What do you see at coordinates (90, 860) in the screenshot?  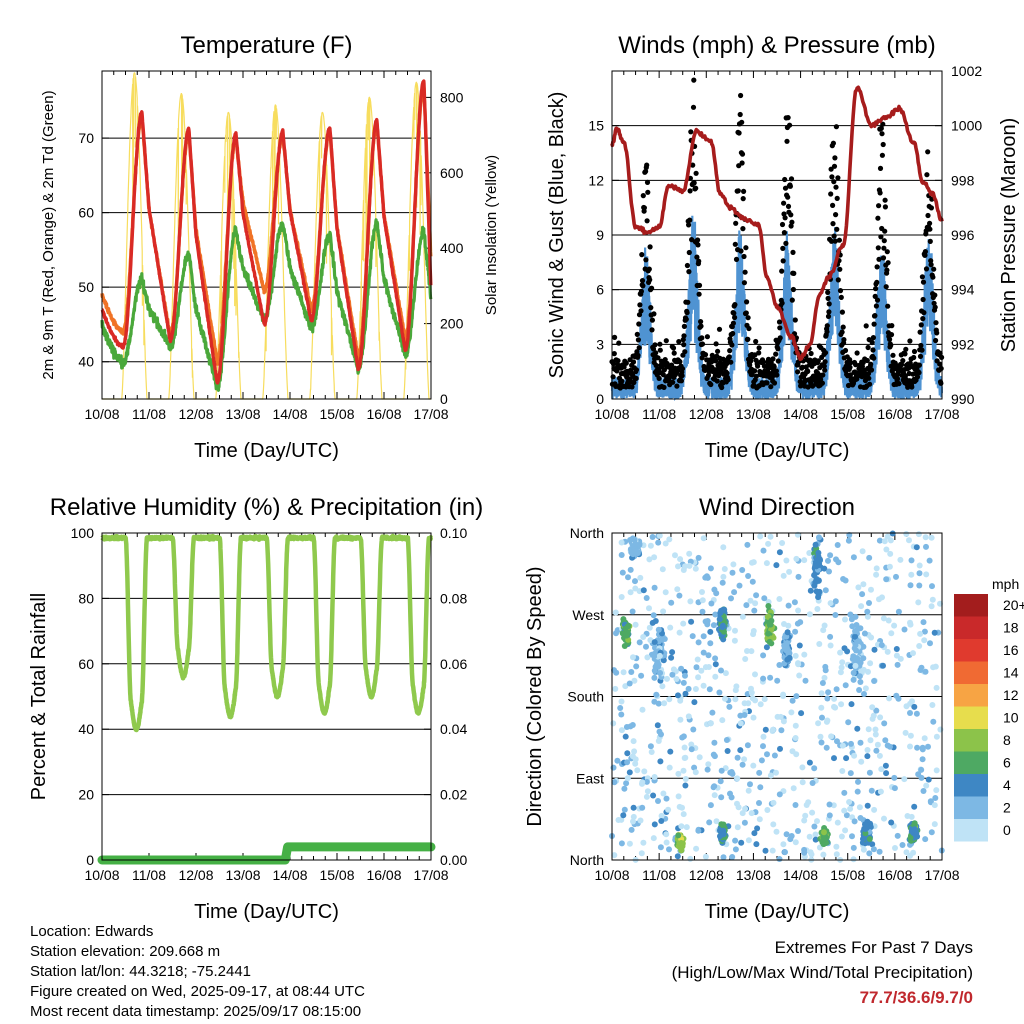 I see `y-tick-label: 0` at bounding box center [90, 860].